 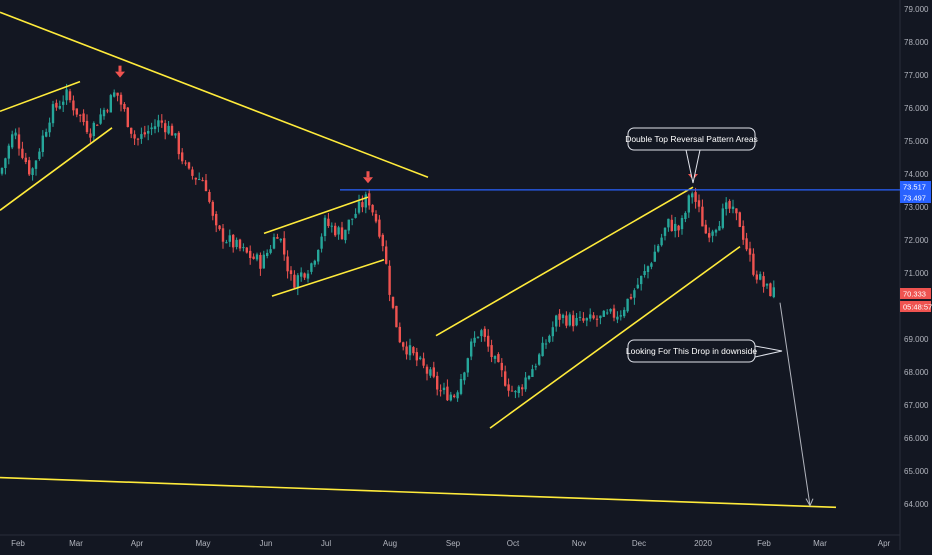 What do you see at coordinates (916, 75) in the screenshot?
I see `price-tick-label: 77.000` at bounding box center [916, 75].